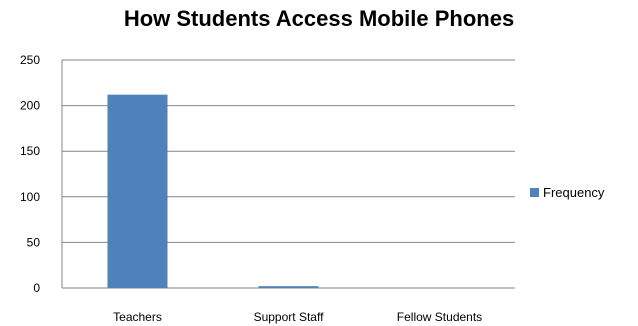 The image size is (638, 326). Describe the element at coordinates (30, 106) in the screenshot. I see `y-tick-label: 200` at that location.